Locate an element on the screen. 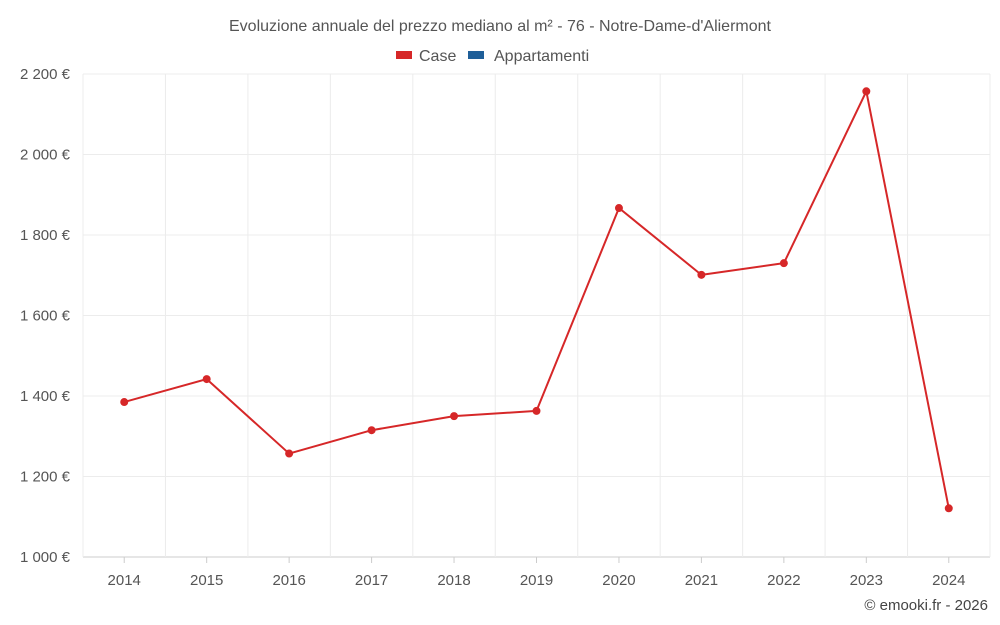 This screenshot has height=625, width=1000. x-tick-label: 2014 is located at coordinates (124, 580).